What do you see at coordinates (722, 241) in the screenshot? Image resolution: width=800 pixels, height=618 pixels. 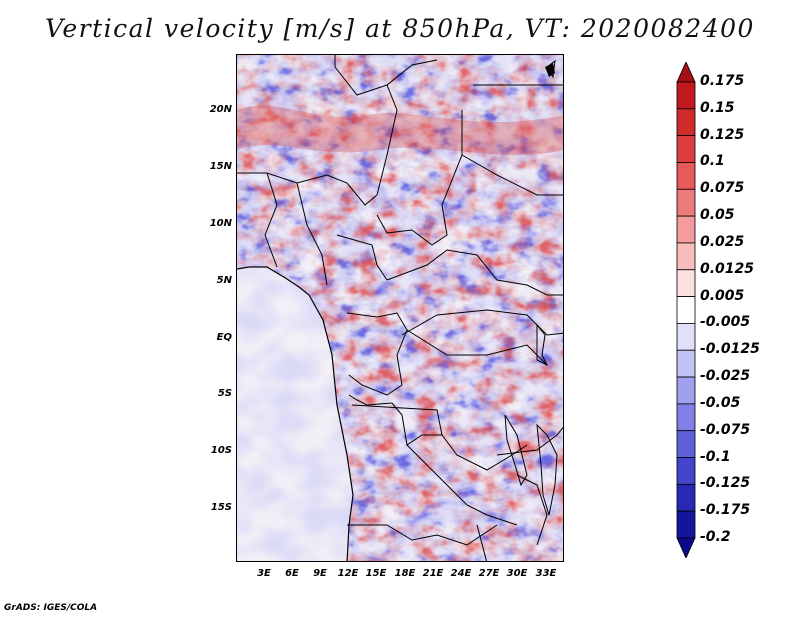 I see `colorbar-label: 0.025` at bounding box center [722, 241].